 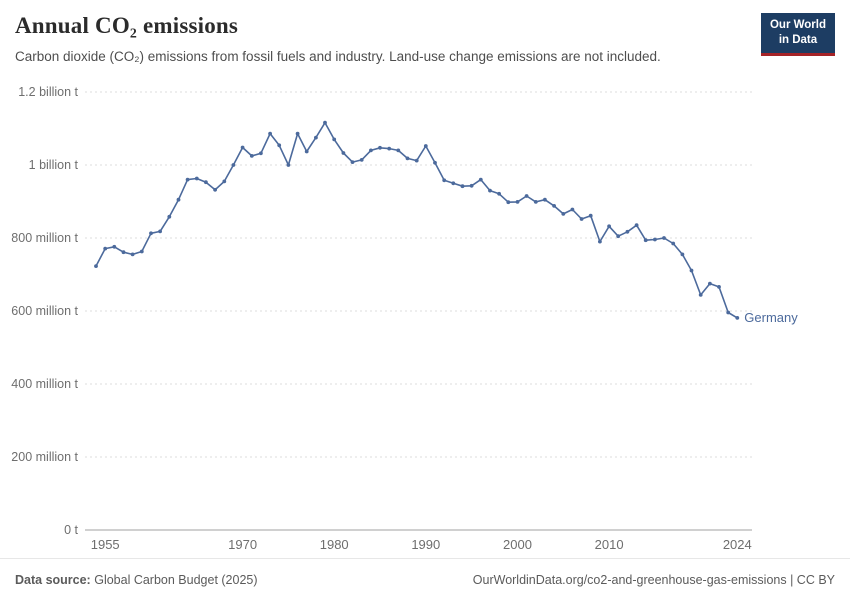 What do you see at coordinates (334, 544) in the screenshot?
I see `x-tick-label: 1980` at bounding box center [334, 544].